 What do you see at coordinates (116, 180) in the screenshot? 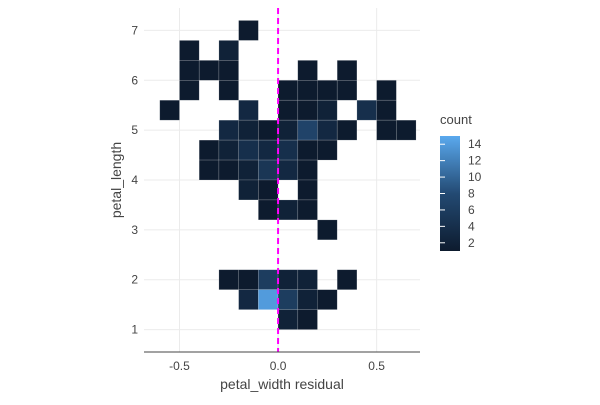
I see `y-axis-title: petal_length` at bounding box center [116, 180].